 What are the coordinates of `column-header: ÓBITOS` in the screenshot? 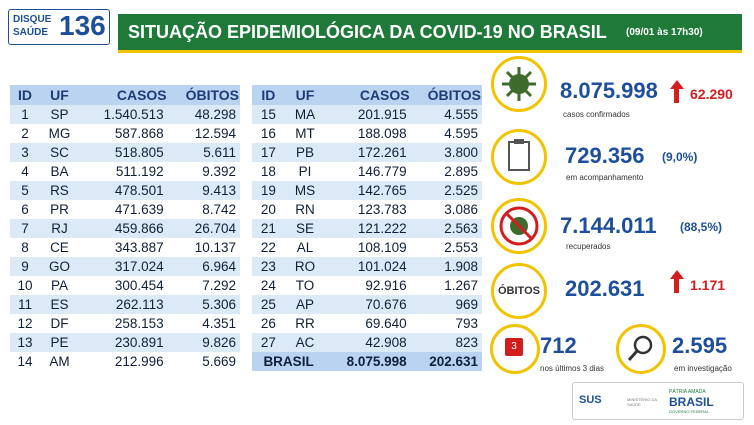 It's located at (446, 95).